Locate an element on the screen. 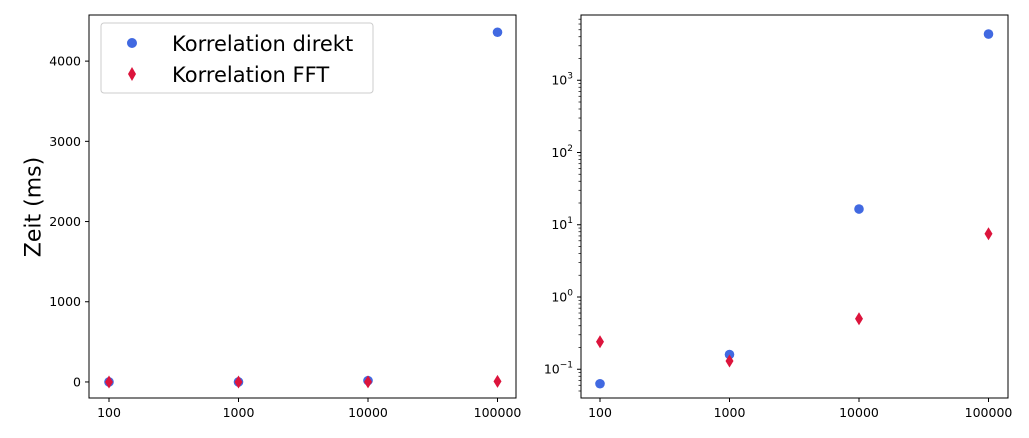 The width and height of the screenshot is (1029, 438). legend-marker-fft is located at coordinates (132, 74).